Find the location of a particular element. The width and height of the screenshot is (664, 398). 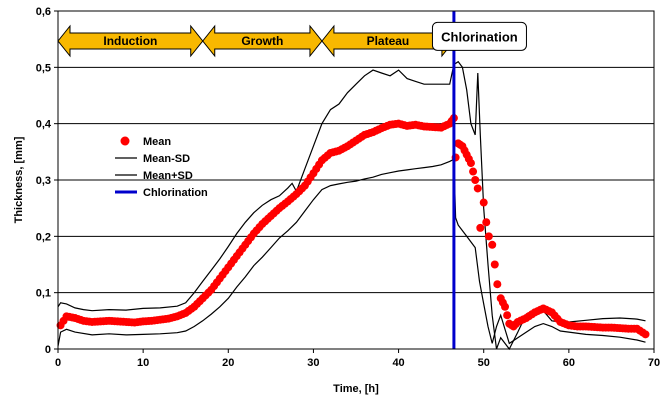

y-axis-label: Thickness, [mm] is located at coordinates (19, 179).